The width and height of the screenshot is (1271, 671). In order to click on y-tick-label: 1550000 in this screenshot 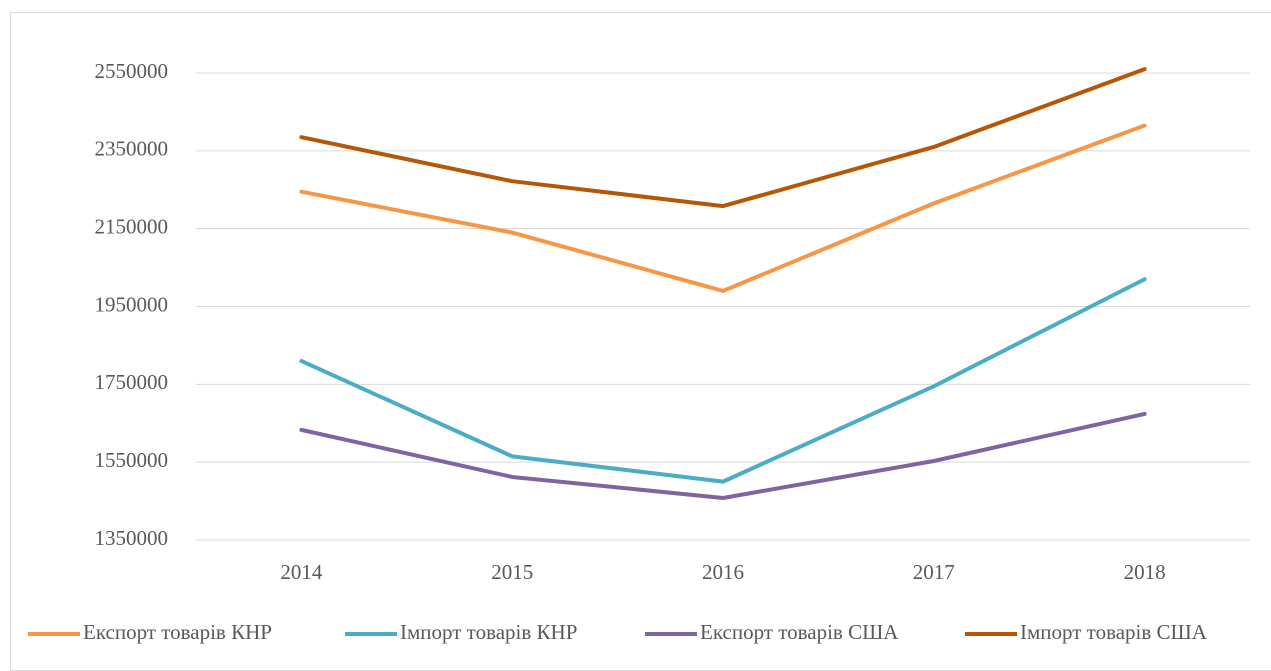, I will do `click(132, 460)`.